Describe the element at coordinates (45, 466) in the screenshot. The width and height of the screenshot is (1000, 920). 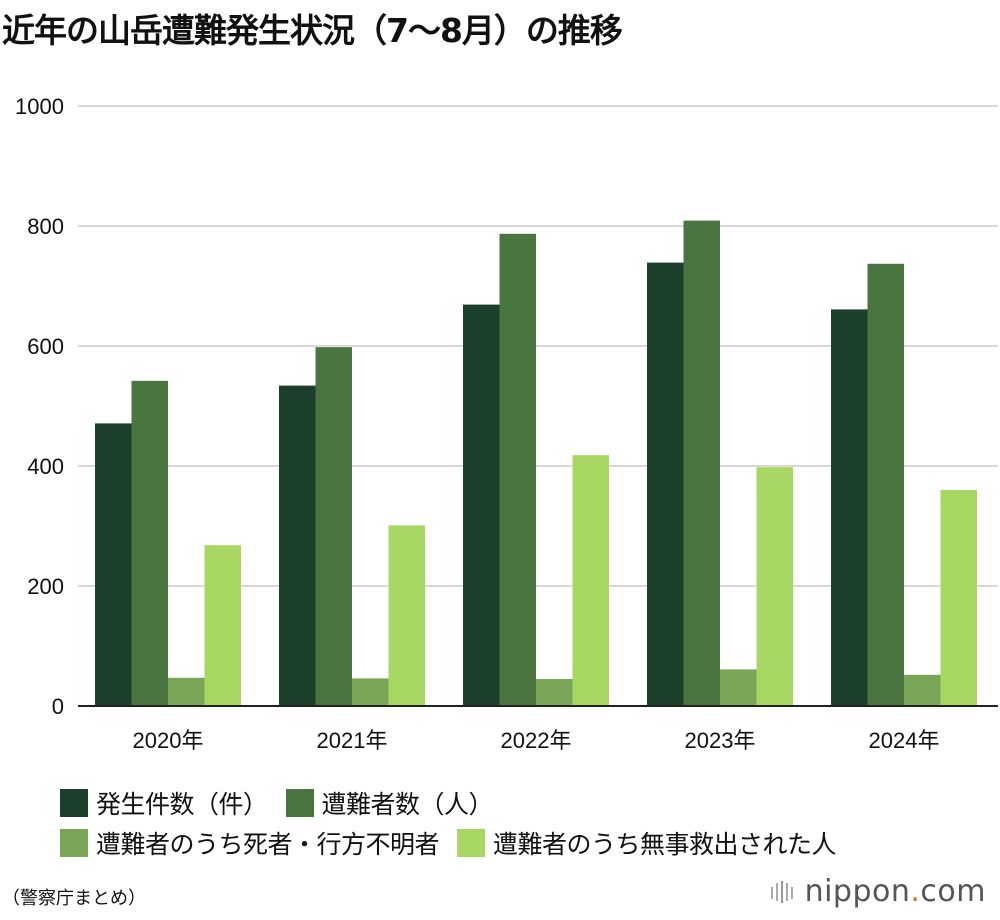
I see `y-tick-label: 400` at that location.